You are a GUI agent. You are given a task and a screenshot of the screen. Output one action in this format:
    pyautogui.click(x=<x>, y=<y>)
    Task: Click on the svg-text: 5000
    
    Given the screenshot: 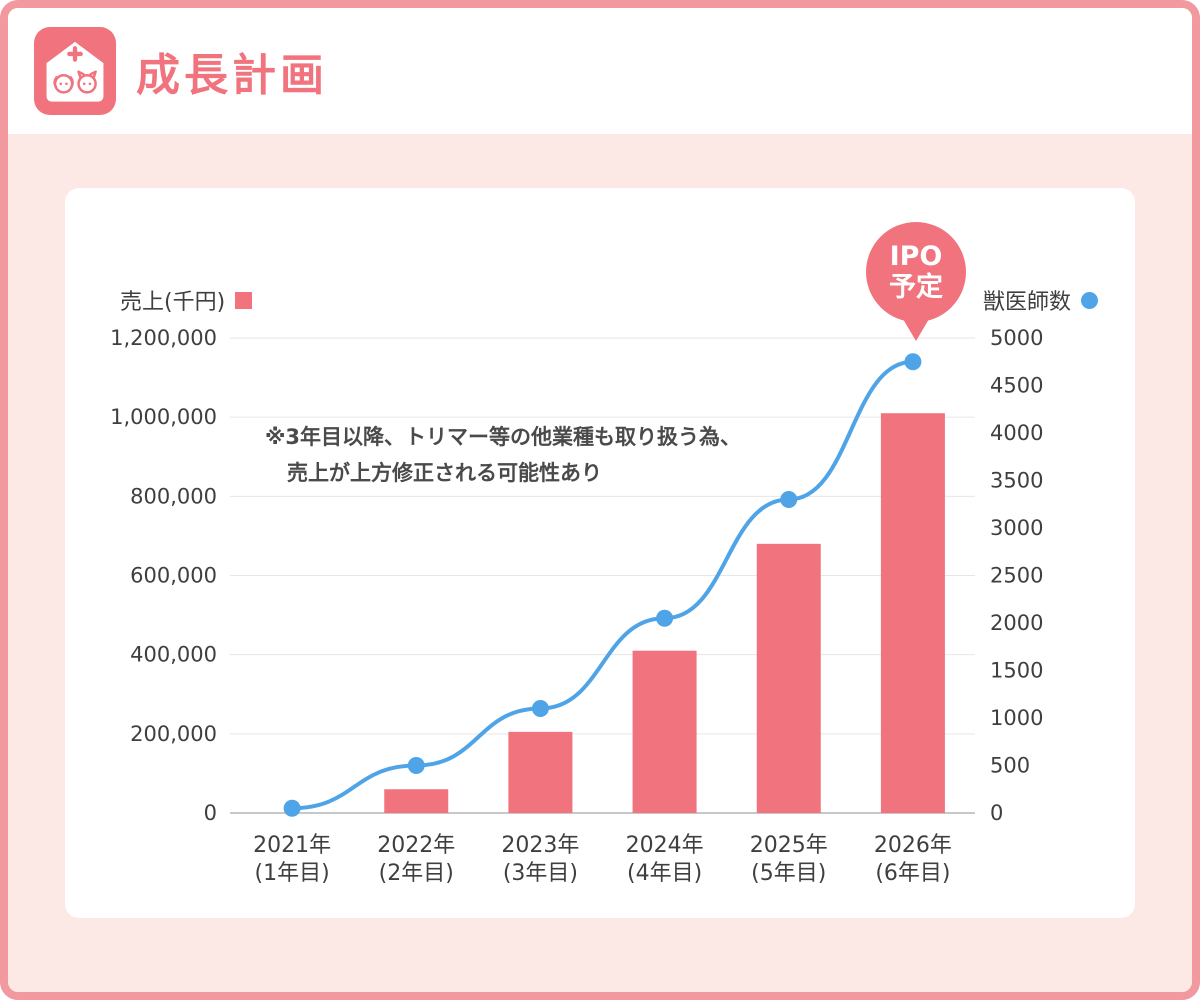 What is the action you would take?
    pyautogui.click(x=1016, y=338)
    